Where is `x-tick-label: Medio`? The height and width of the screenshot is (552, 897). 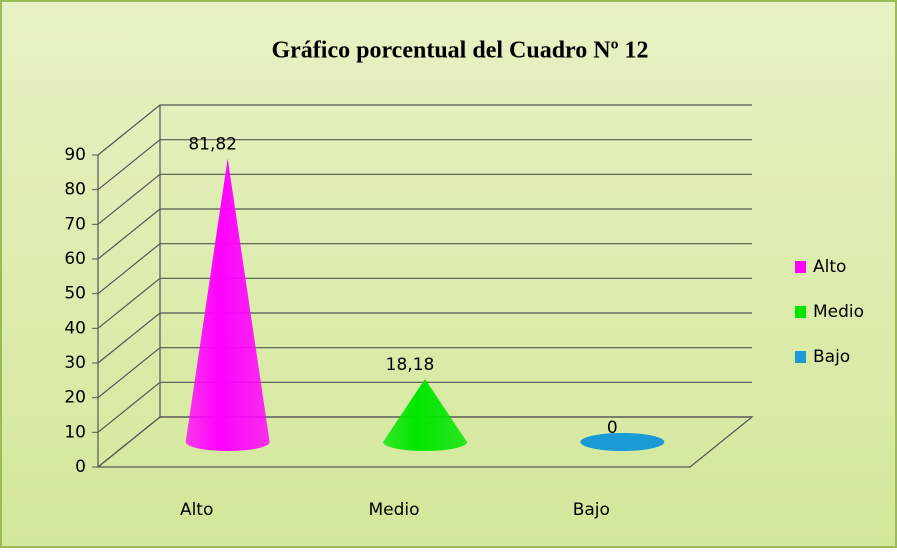
x-tick-label: Medio is located at coordinates (393, 510).